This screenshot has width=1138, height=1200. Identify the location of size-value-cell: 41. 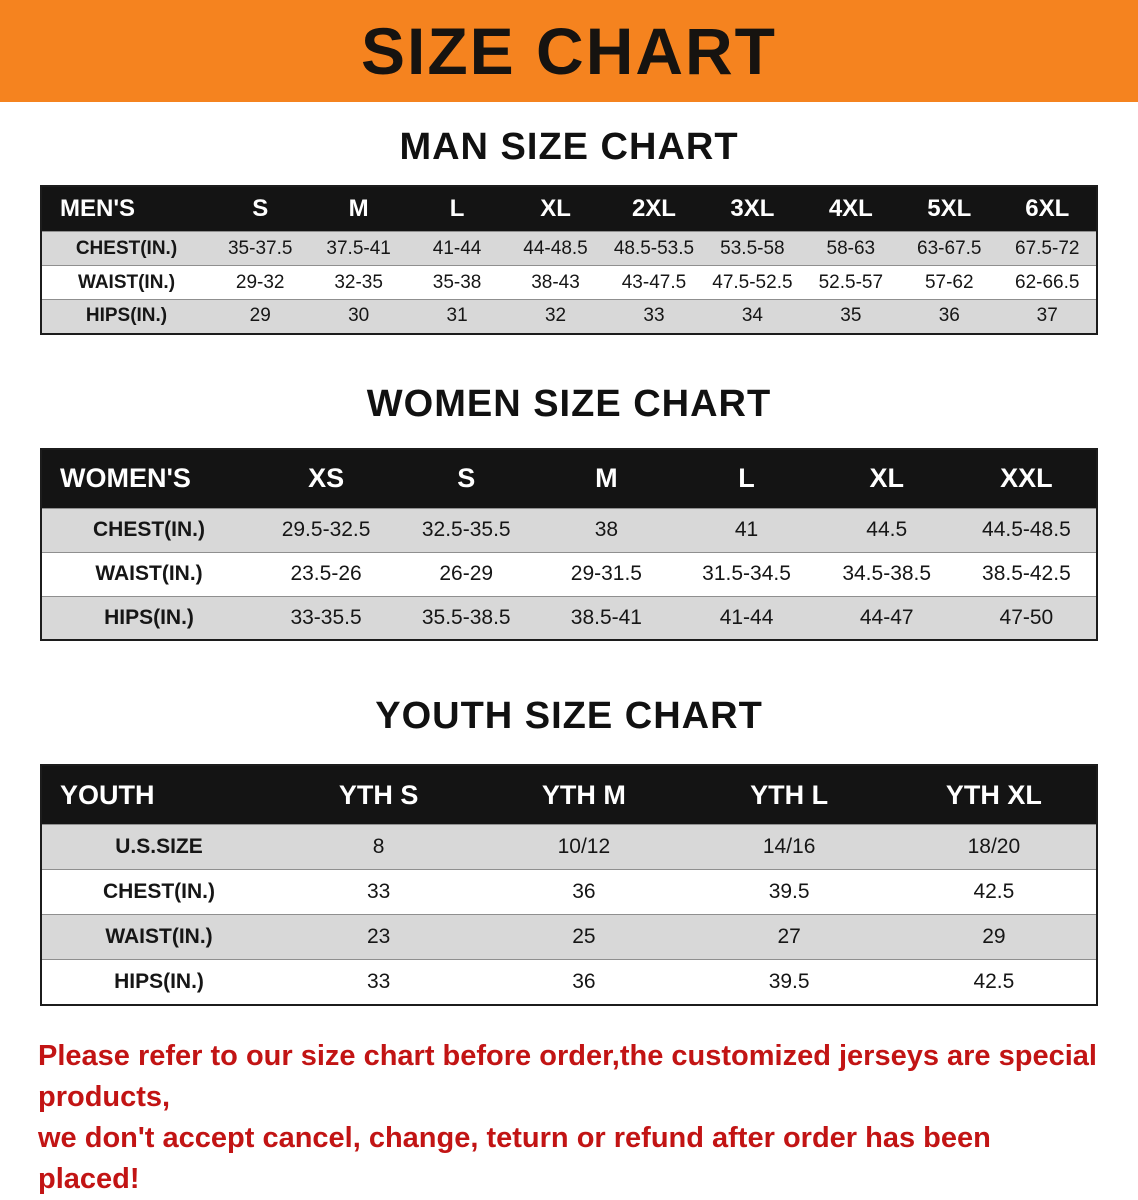
(746, 530).